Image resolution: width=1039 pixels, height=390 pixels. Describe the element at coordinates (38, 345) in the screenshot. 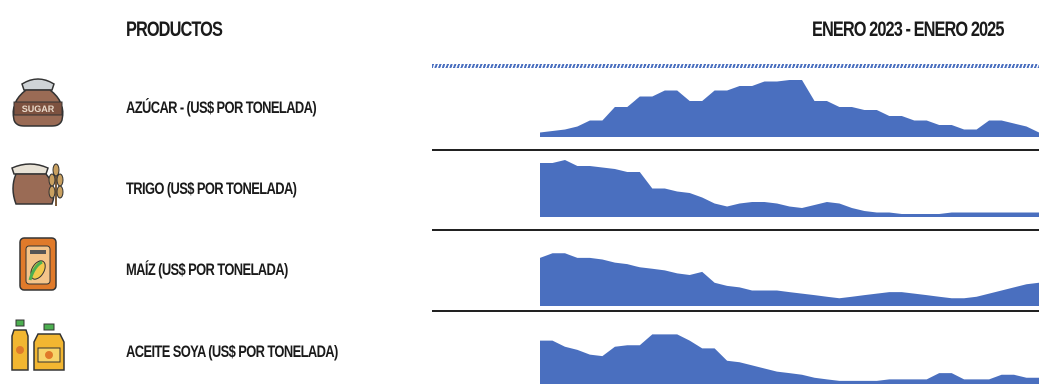

I see `soybean-oil-bottles-icon` at that location.